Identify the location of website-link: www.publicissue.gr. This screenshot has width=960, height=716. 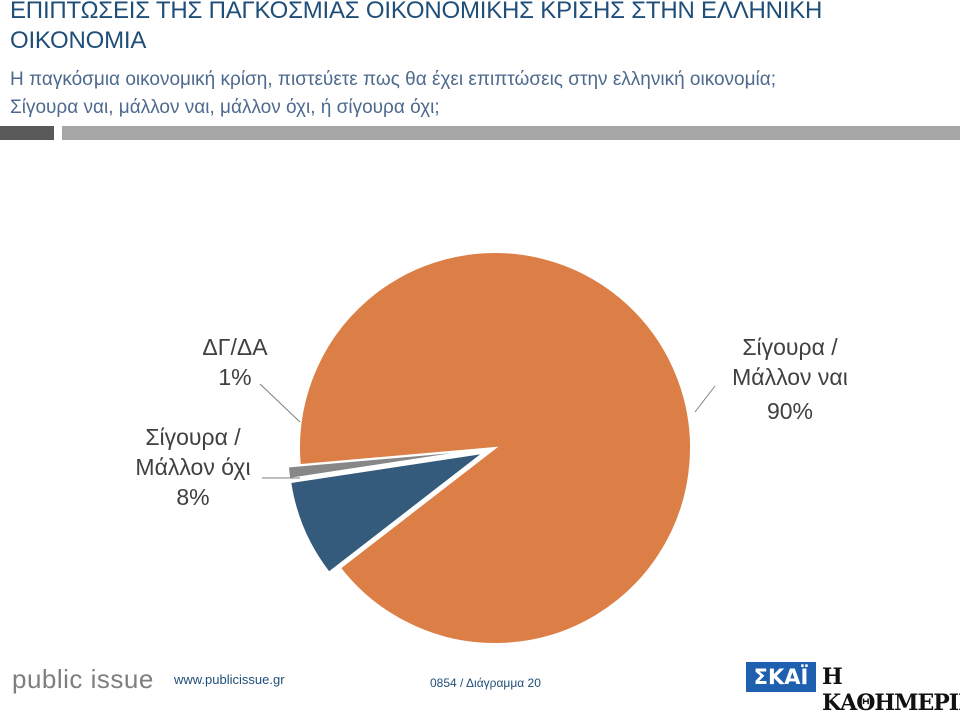
(229, 679).